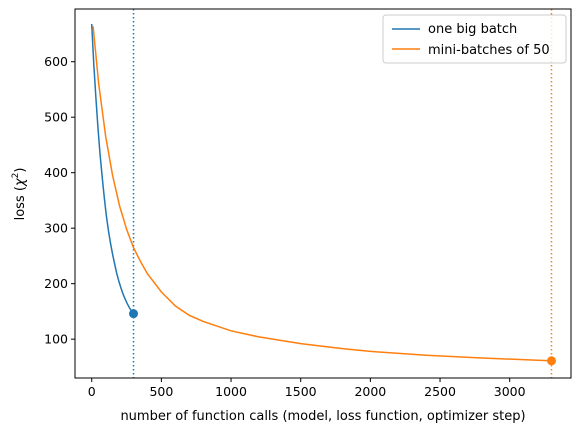  I want to click on x-tick-label-2000: 2000, so click(370, 391).